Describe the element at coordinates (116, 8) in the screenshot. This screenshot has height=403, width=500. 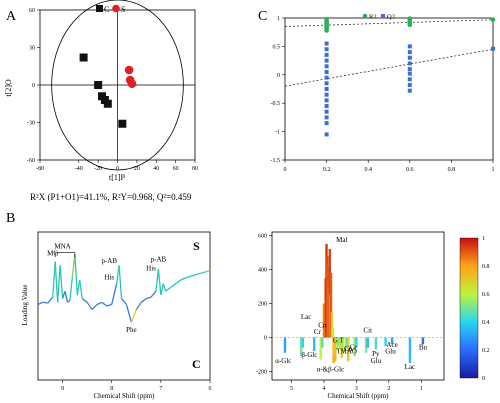
I see `legend-marker-s` at that location.